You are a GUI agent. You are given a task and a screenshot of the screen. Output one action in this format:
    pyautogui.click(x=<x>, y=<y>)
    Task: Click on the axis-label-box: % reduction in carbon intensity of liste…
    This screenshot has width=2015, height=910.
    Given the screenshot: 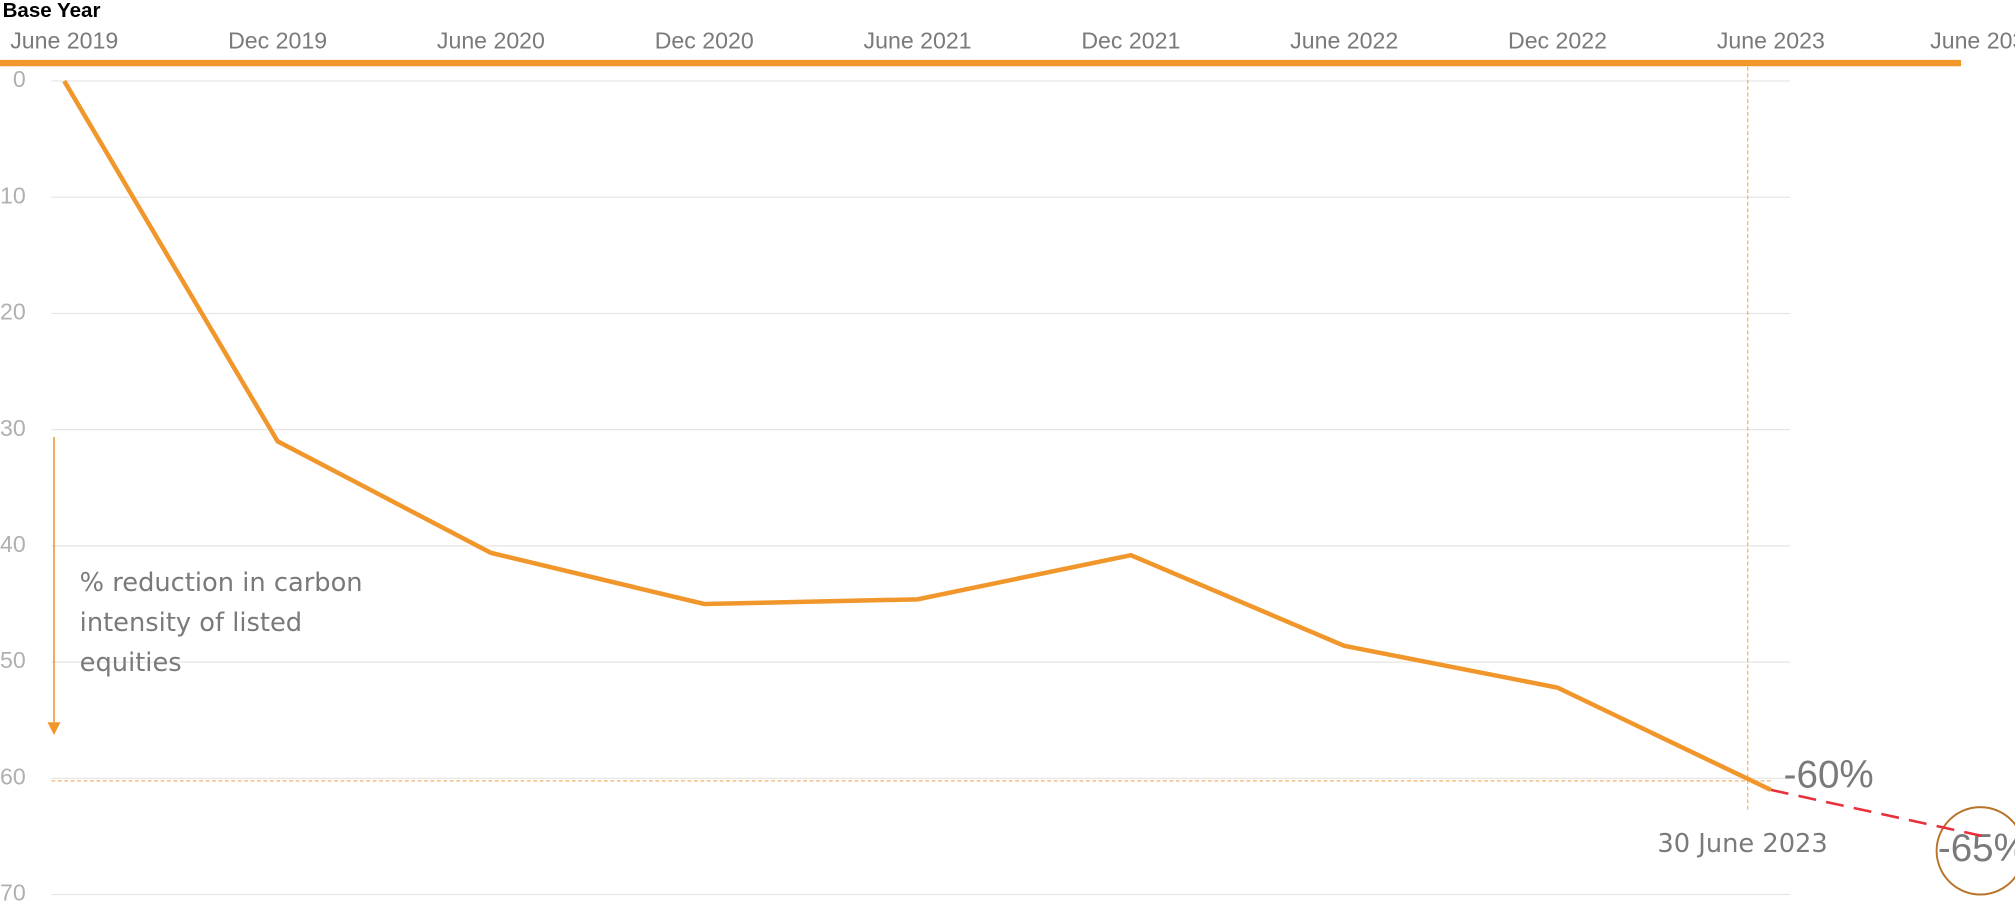 What is the action you would take?
    pyautogui.click(x=221, y=622)
    